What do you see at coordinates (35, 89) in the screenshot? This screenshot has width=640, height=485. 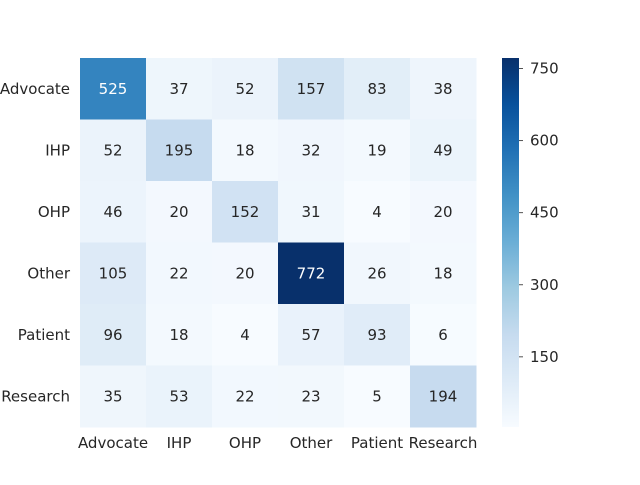 I see `y-tick-label: Advocate` at bounding box center [35, 89].